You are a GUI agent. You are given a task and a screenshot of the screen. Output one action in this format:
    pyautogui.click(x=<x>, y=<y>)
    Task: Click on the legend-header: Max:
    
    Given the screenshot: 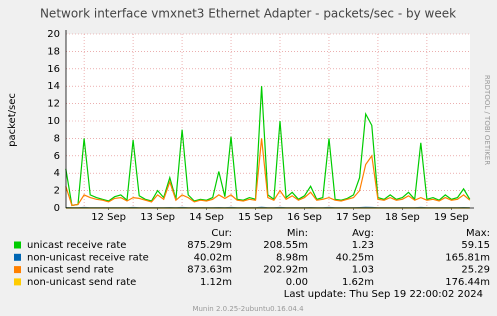 What is the action you would take?
    pyautogui.click(x=478, y=233)
    